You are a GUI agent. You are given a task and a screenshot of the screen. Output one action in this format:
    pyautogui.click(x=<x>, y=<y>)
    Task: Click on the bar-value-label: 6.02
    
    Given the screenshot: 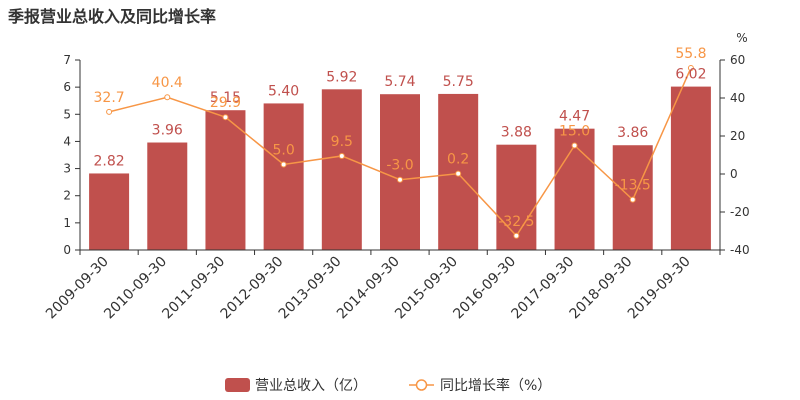 What is the action you would take?
    pyautogui.click(x=690, y=75)
    